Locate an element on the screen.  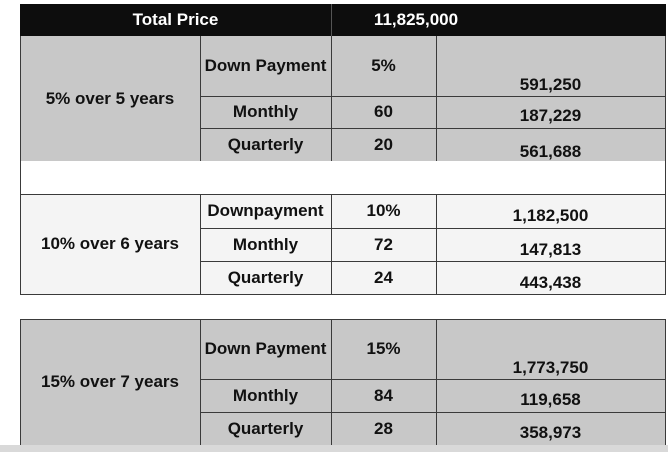
row-count: 28 is located at coordinates (383, 428).